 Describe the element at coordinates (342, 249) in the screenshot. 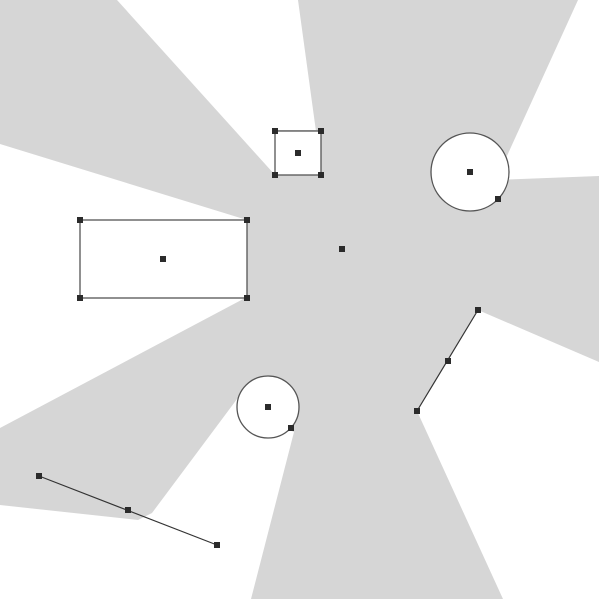

I see `light-source-handle` at that location.